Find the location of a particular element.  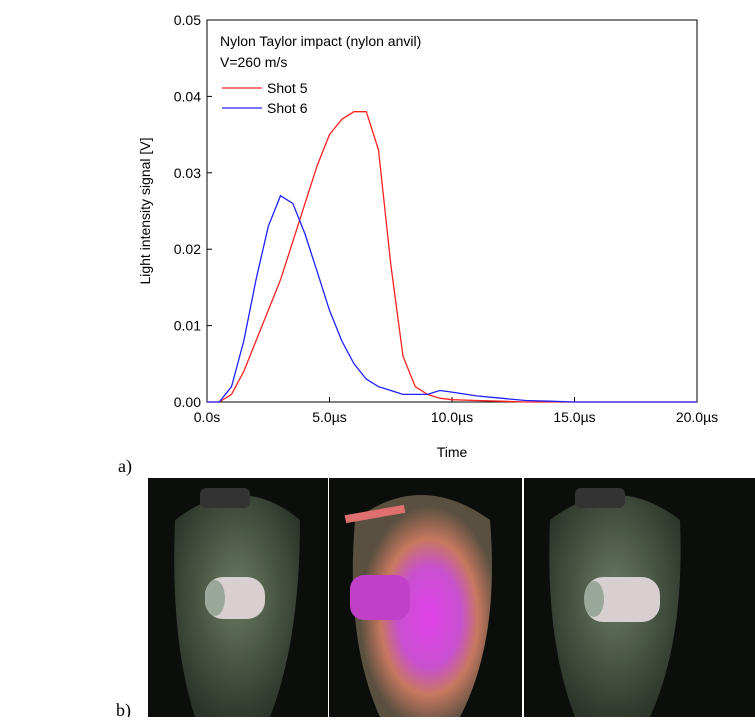

legend-label: Shot 6 is located at coordinates (287, 108).